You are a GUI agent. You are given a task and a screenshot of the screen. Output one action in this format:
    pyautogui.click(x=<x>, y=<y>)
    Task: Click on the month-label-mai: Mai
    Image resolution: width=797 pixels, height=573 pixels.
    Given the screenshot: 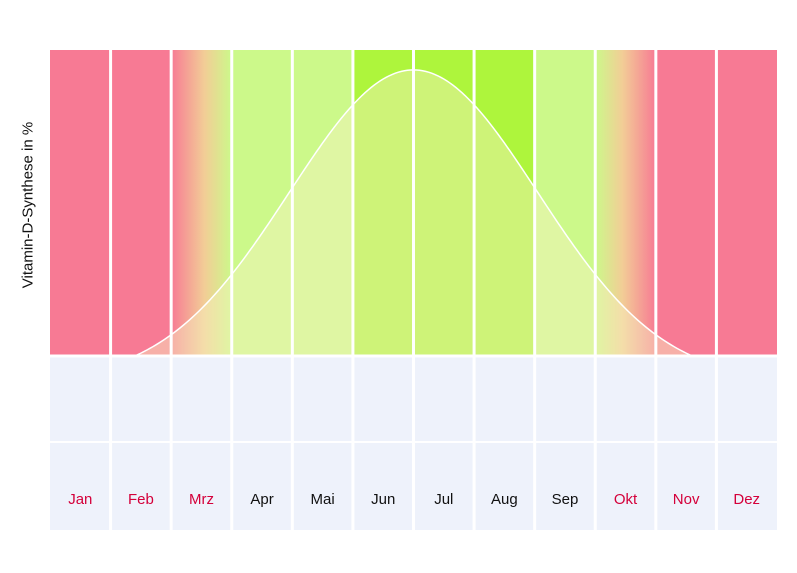 What is the action you would take?
    pyautogui.click(x=323, y=499)
    